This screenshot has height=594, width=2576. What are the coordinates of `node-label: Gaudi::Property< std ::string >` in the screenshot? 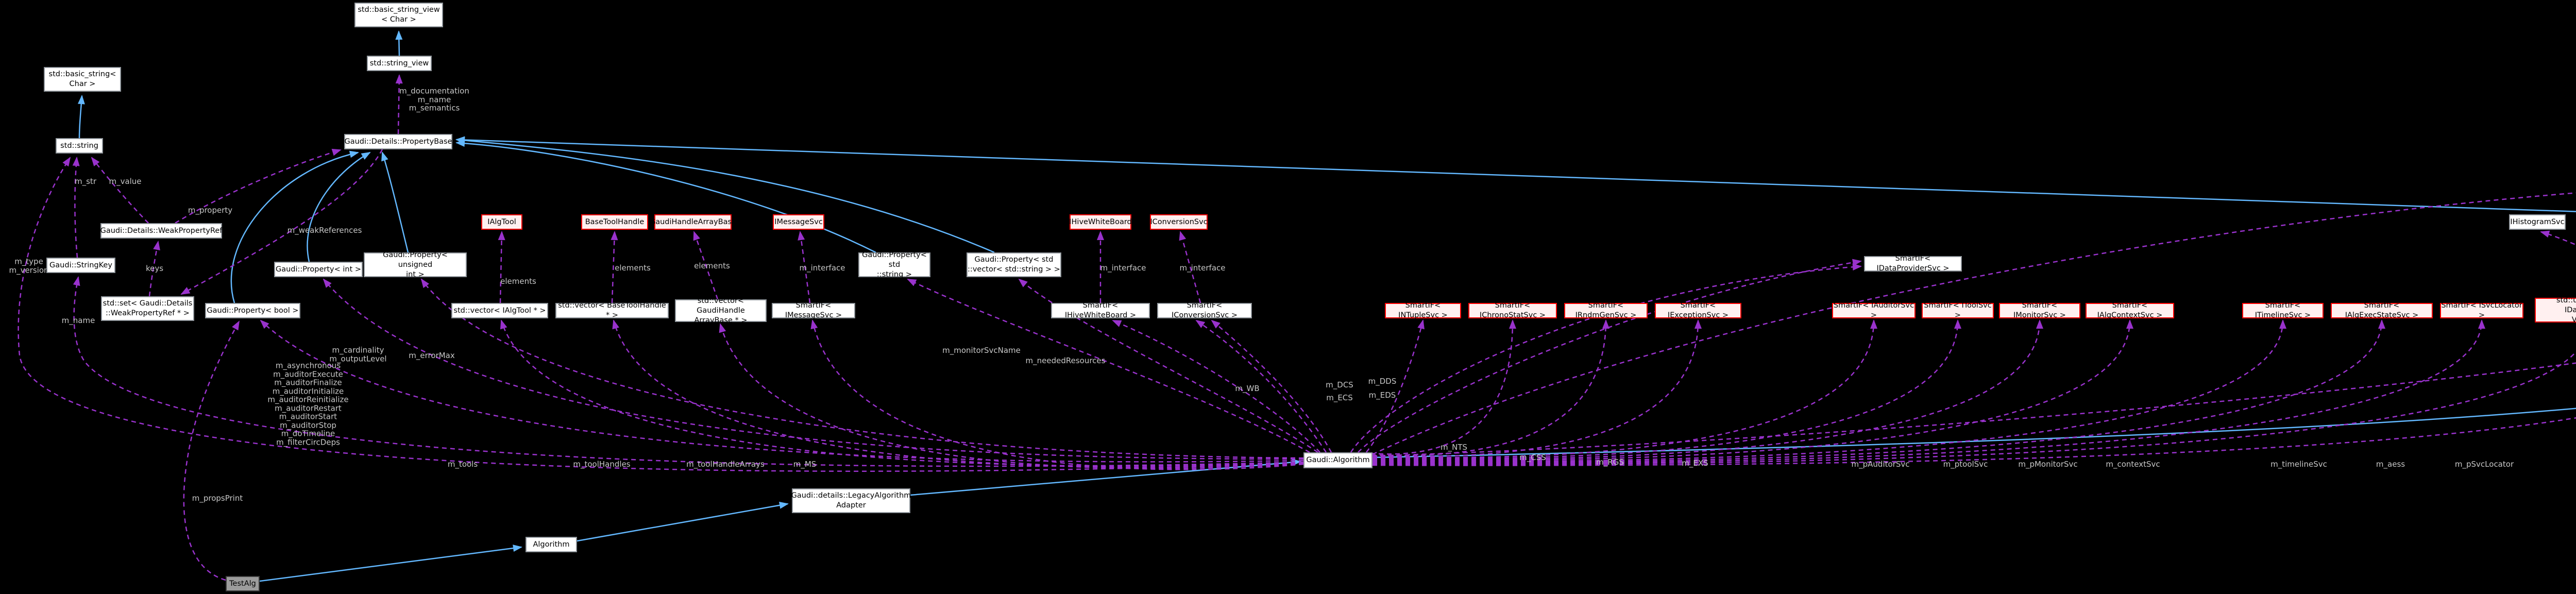 It's located at (894, 264).